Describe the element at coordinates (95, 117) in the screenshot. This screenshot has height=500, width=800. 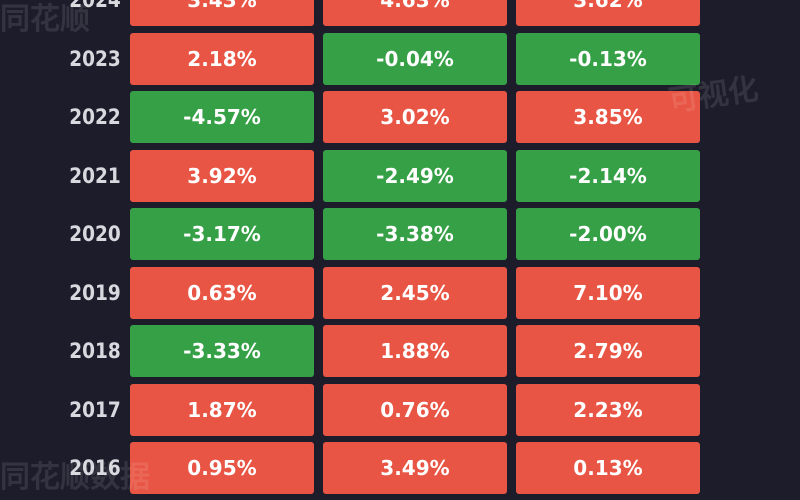
I see `year-label: 2022` at that location.